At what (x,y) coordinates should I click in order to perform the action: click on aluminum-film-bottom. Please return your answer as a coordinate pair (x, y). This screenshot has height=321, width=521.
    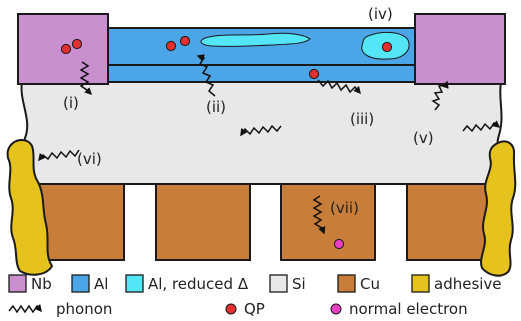
    Looking at the image, I should click on (261, 73).